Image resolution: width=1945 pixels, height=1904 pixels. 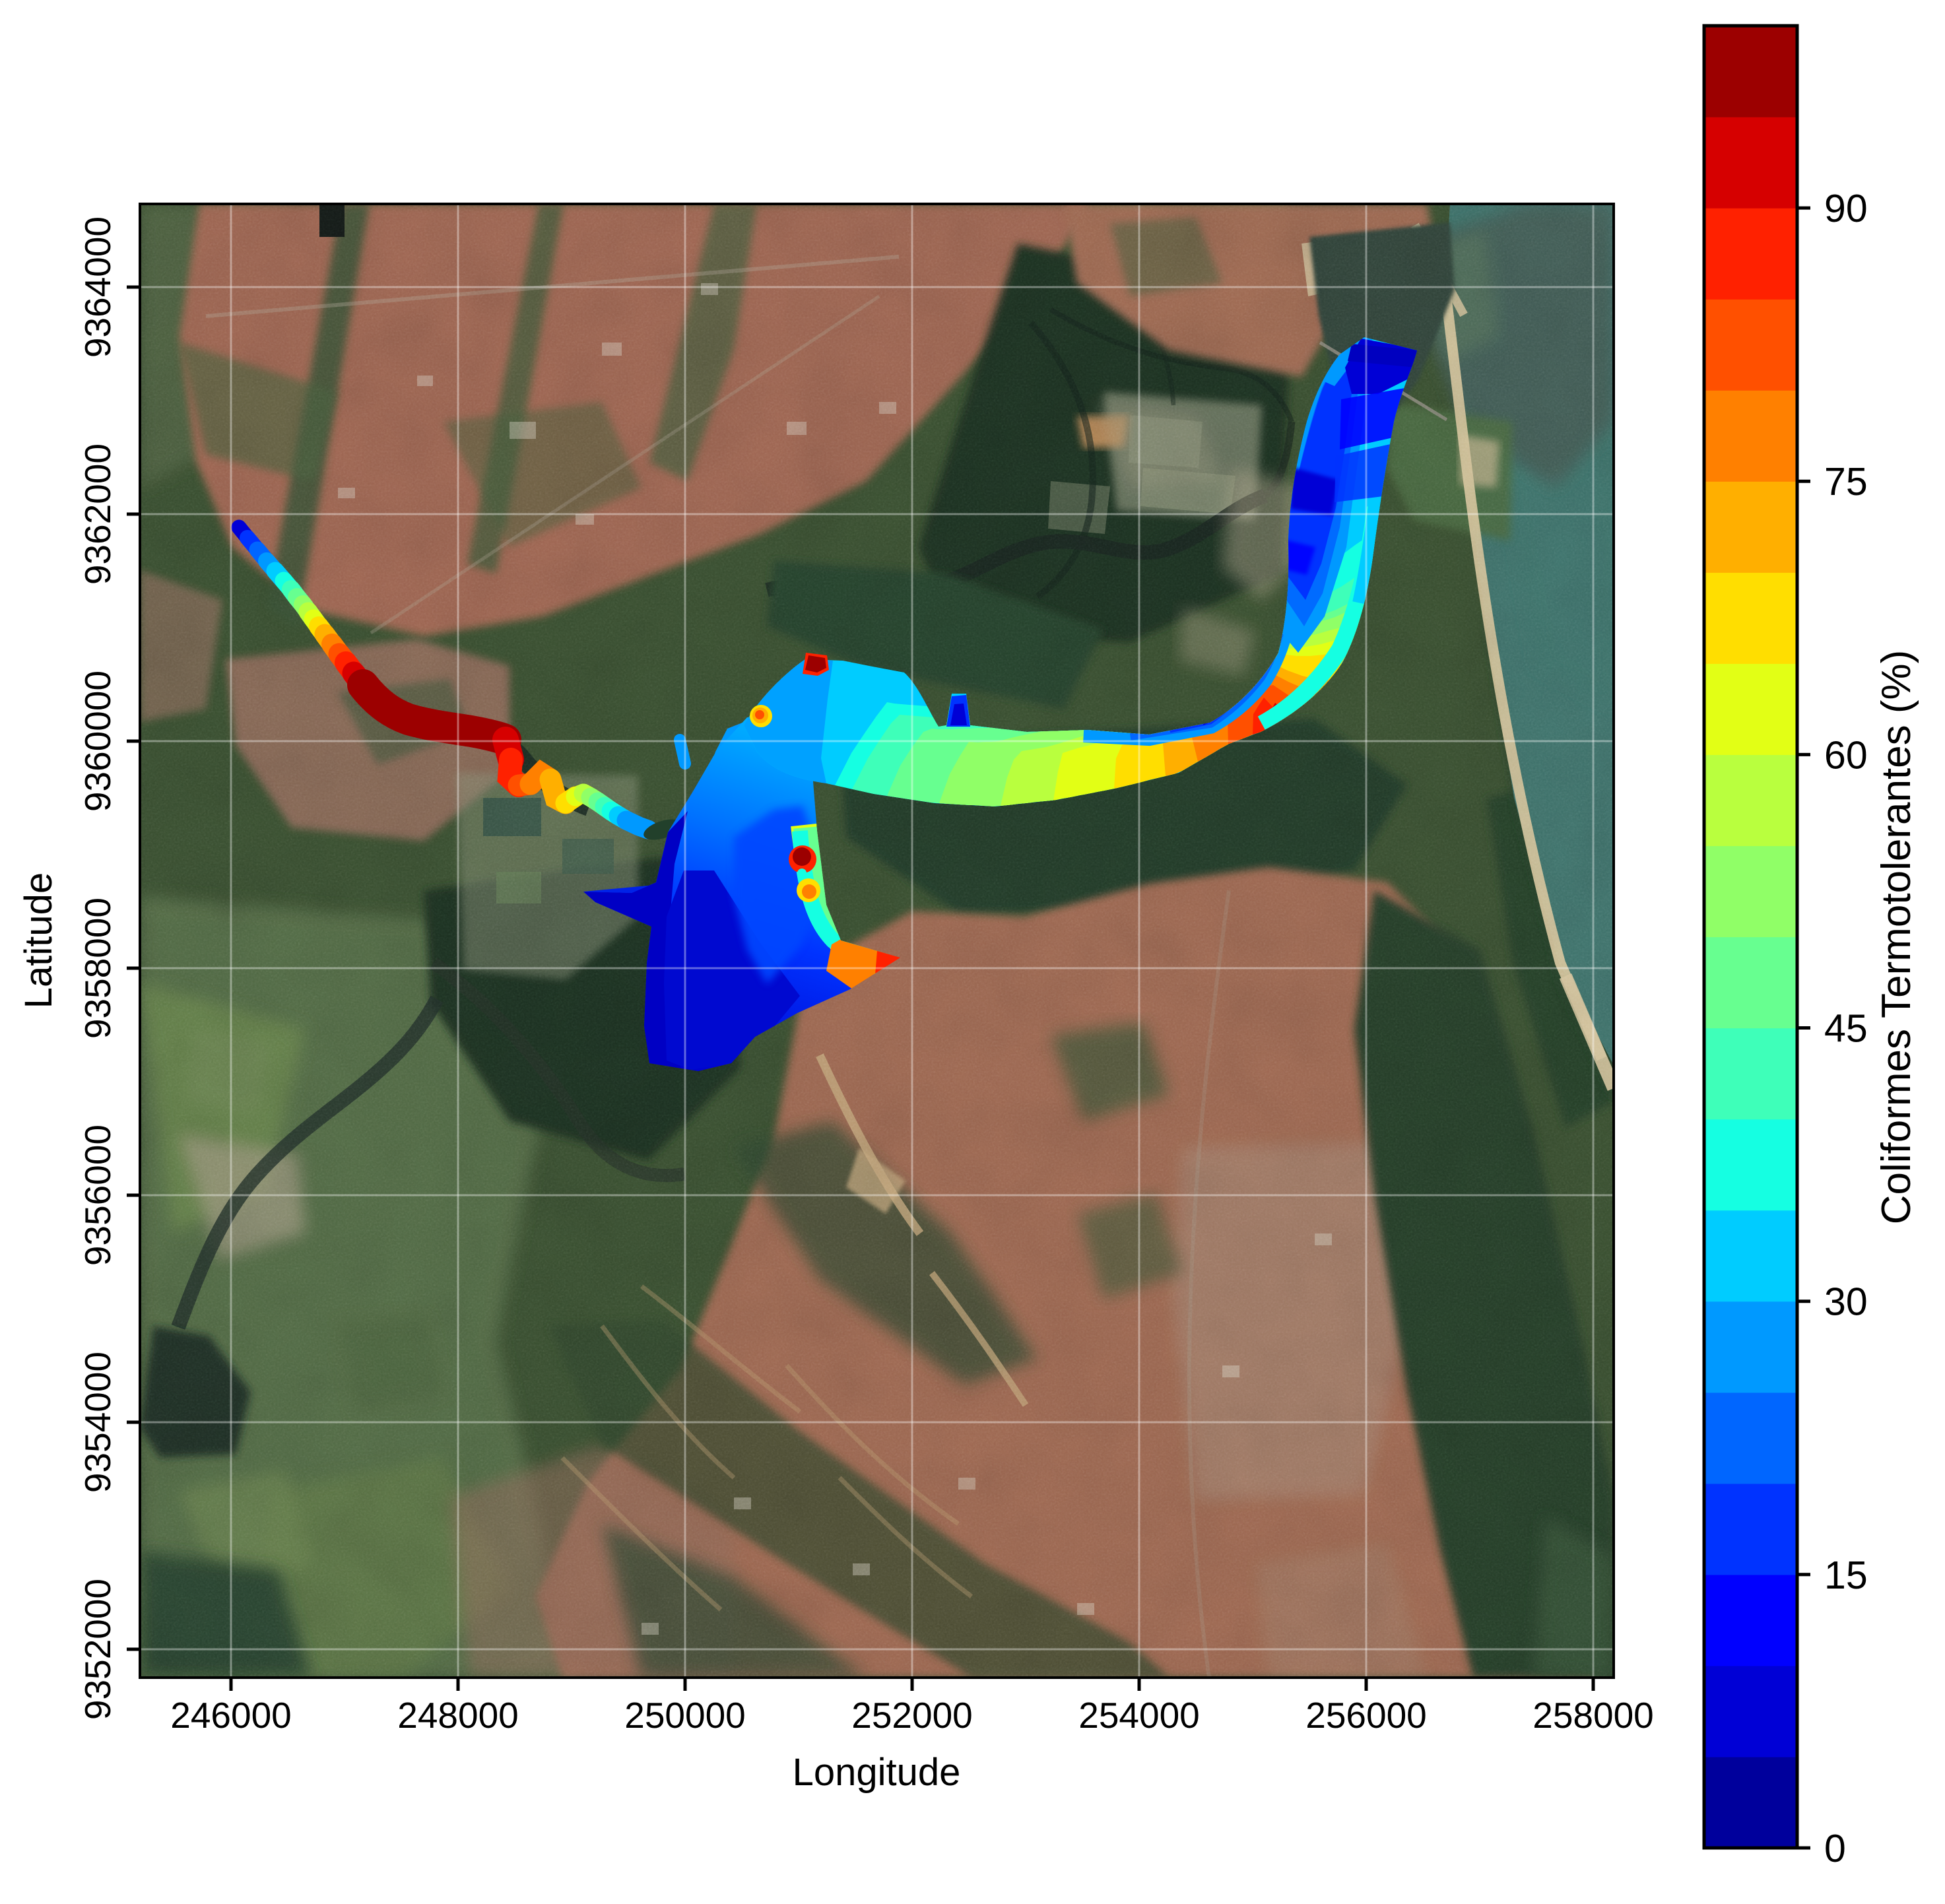 What do you see at coordinates (97, 1195) in the screenshot?
I see `svg-text: 9356000` at bounding box center [97, 1195].